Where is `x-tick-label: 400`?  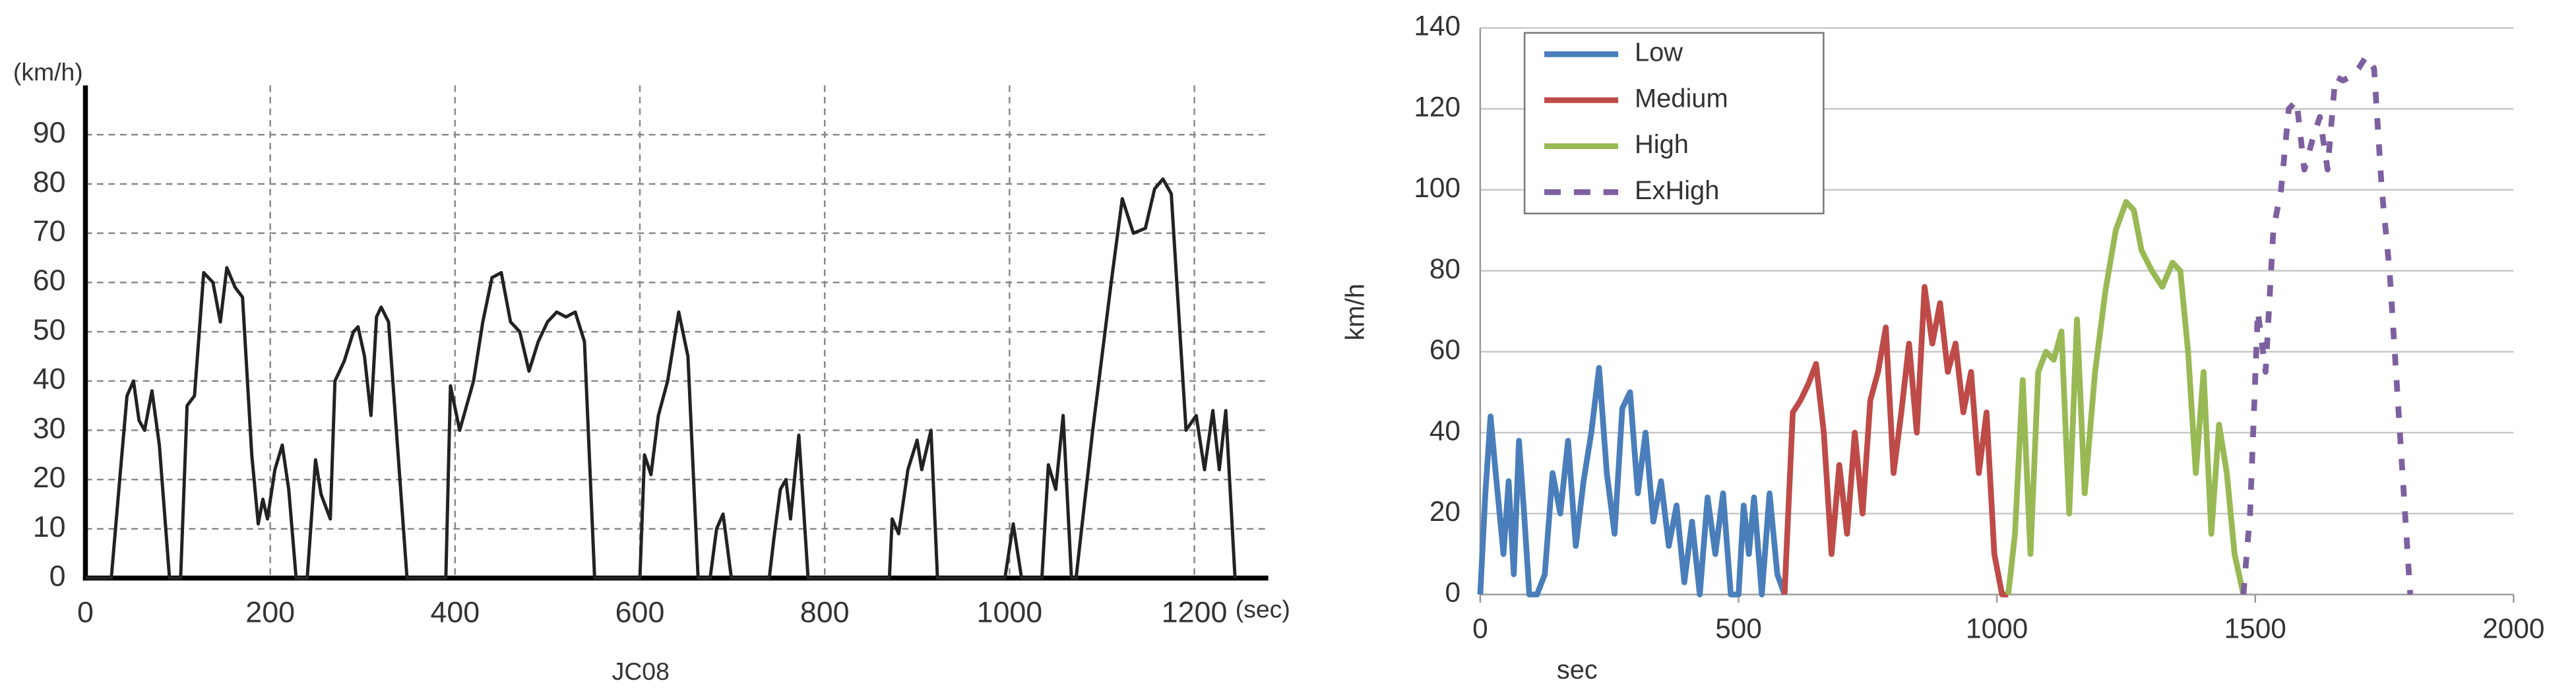 x-tick-label: 400 is located at coordinates (455, 611).